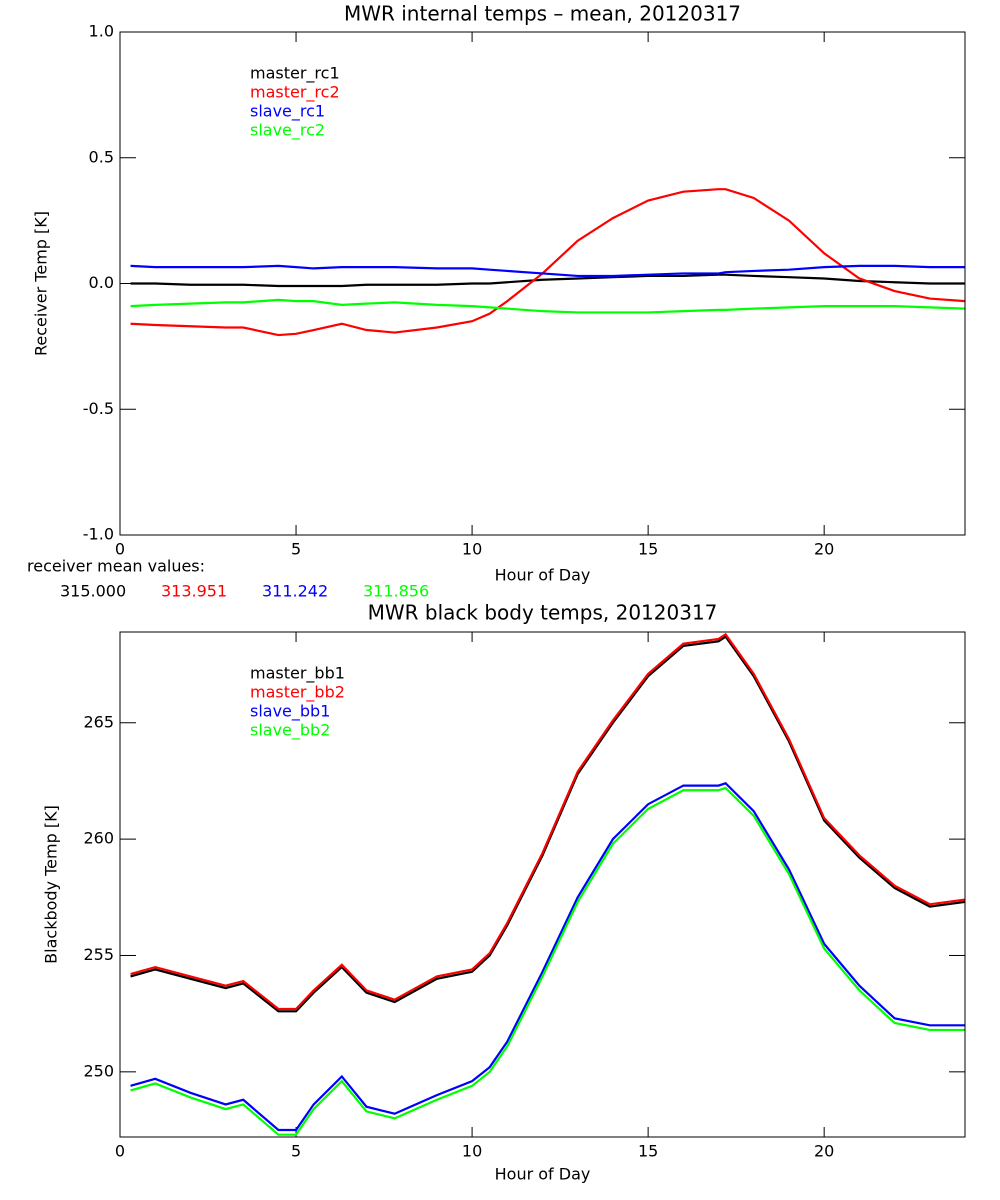 Image resolution: width=1000 pixels, height=1200 pixels. What do you see at coordinates (51, 884) in the screenshot?
I see `y-axis-label: Blackbody Temp [K]` at bounding box center [51, 884].